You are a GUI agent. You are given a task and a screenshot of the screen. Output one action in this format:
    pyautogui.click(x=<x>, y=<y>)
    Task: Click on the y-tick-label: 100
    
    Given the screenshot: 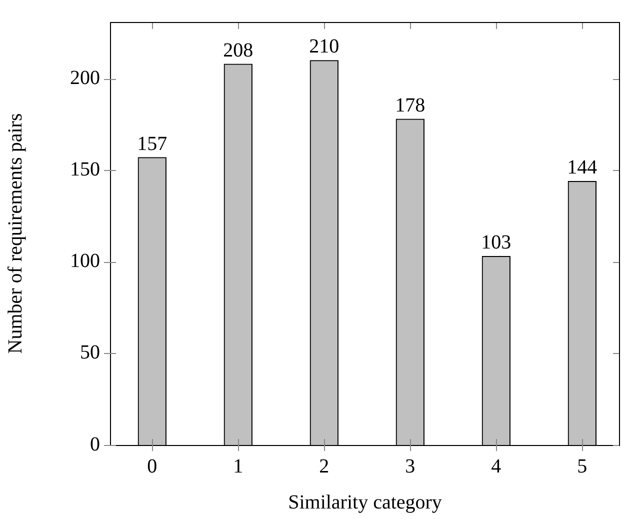 What is the action you would take?
    pyautogui.click(x=85, y=261)
    